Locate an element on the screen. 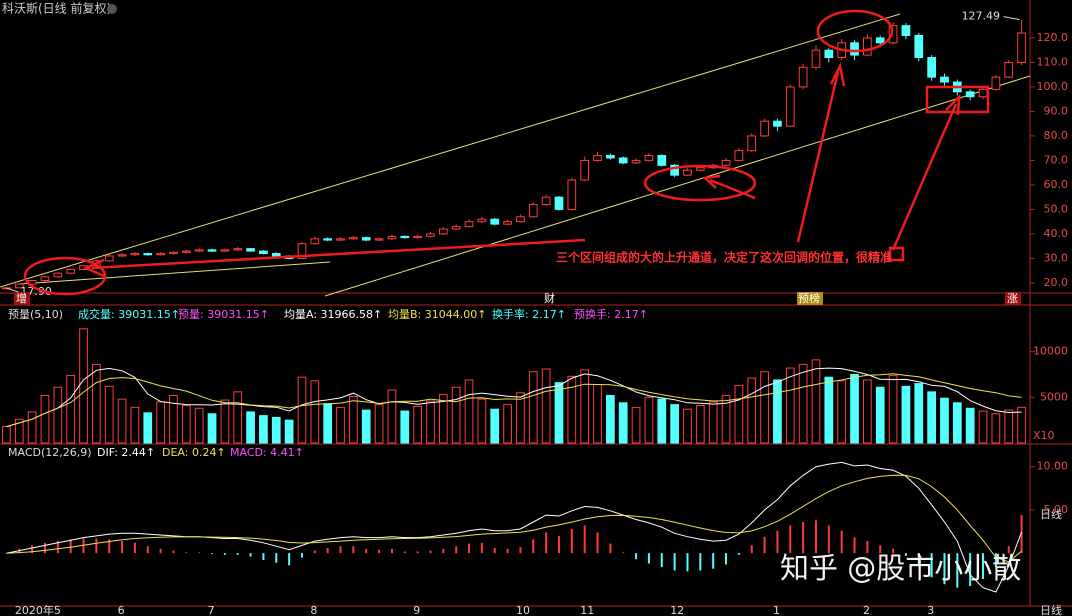 The image size is (1072, 616). x-tick-label: 6 is located at coordinates (121, 610).